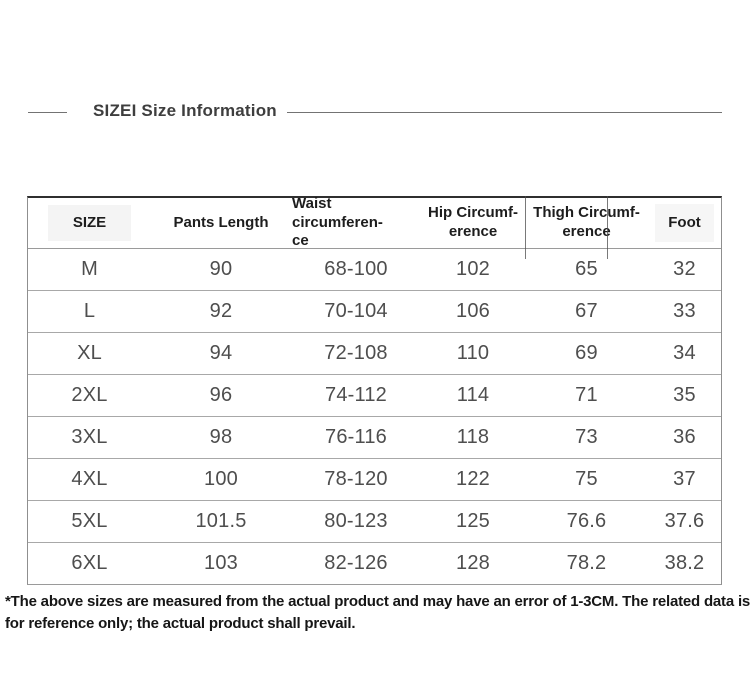 The height and width of the screenshot is (700, 750). What do you see at coordinates (356, 521) in the screenshot?
I see `waist-cell: 80-123` at bounding box center [356, 521].